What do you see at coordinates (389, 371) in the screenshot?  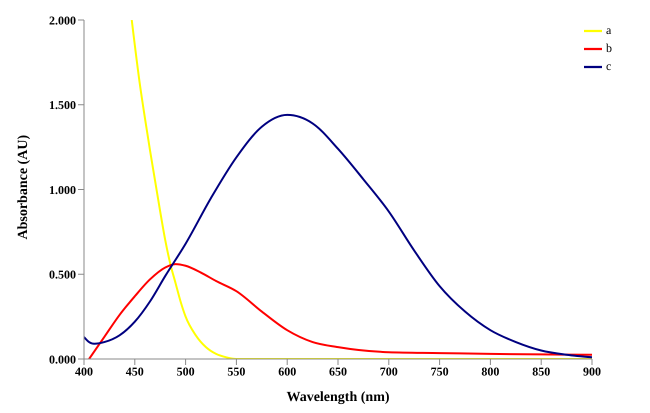 I see `x-tick-label: 700` at bounding box center [389, 371].